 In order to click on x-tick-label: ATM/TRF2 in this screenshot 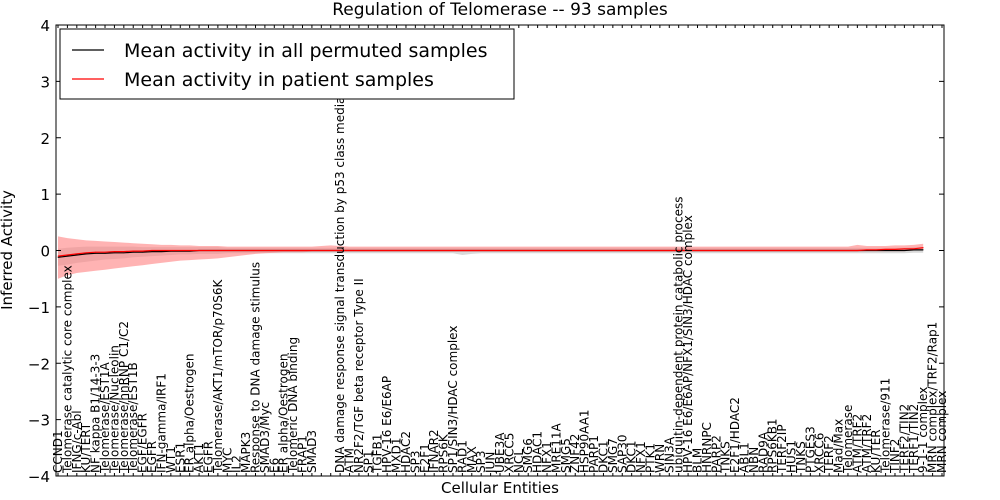, I will do `click(857, 443)`.